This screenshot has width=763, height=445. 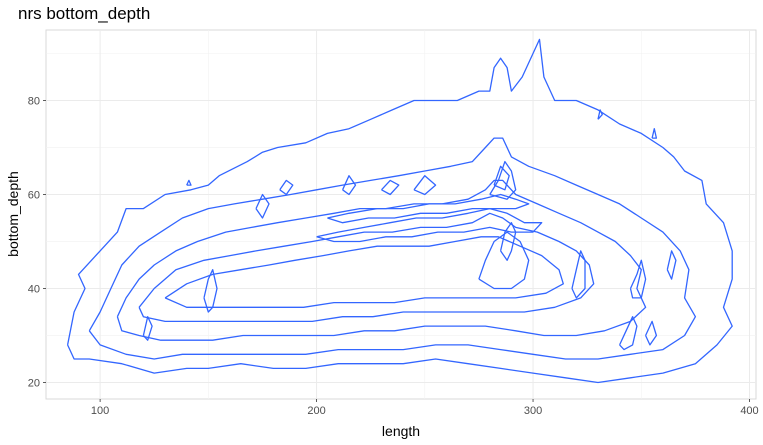 What do you see at coordinates (34, 384) in the screenshot?
I see `y-tick-label: 20` at bounding box center [34, 384].